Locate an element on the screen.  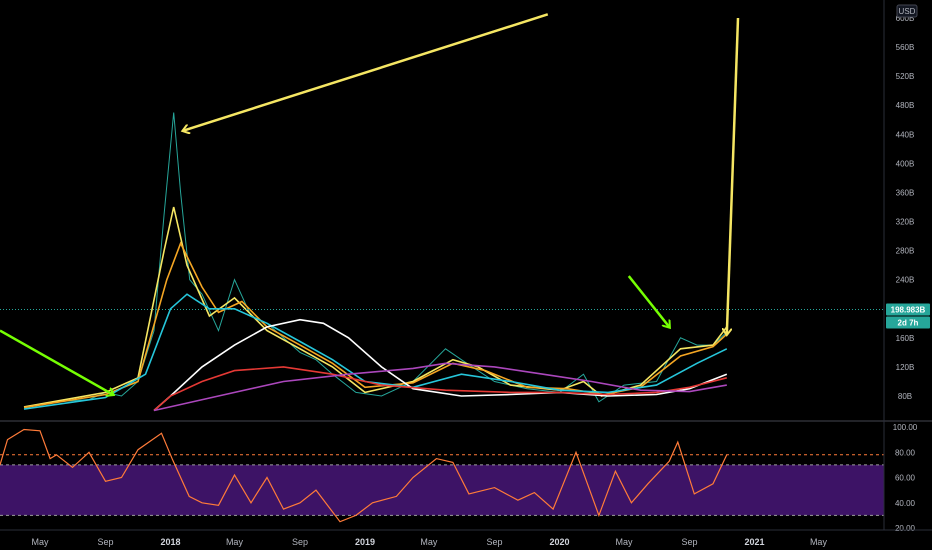
price-tick-label: 240B is located at coordinates (905, 280).